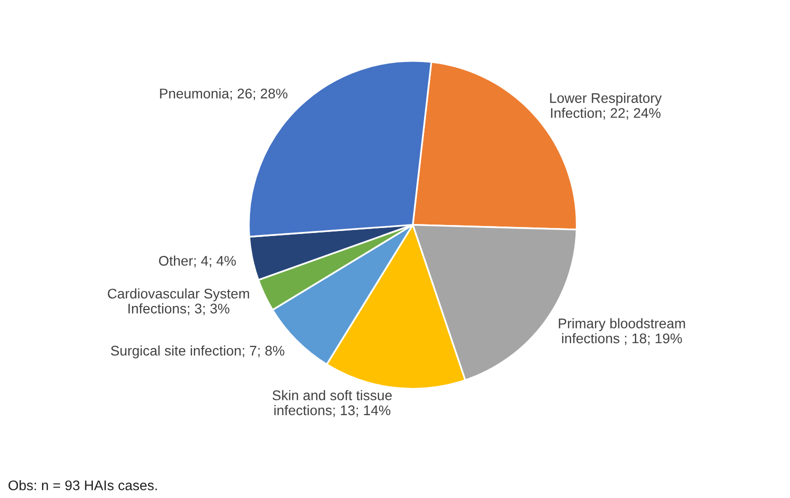 Image resolution: width=790 pixels, height=498 pixels. Describe the element at coordinates (224, 94) in the screenshot. I see `slice-label: Pneumonia; 26; 28%` at that location.